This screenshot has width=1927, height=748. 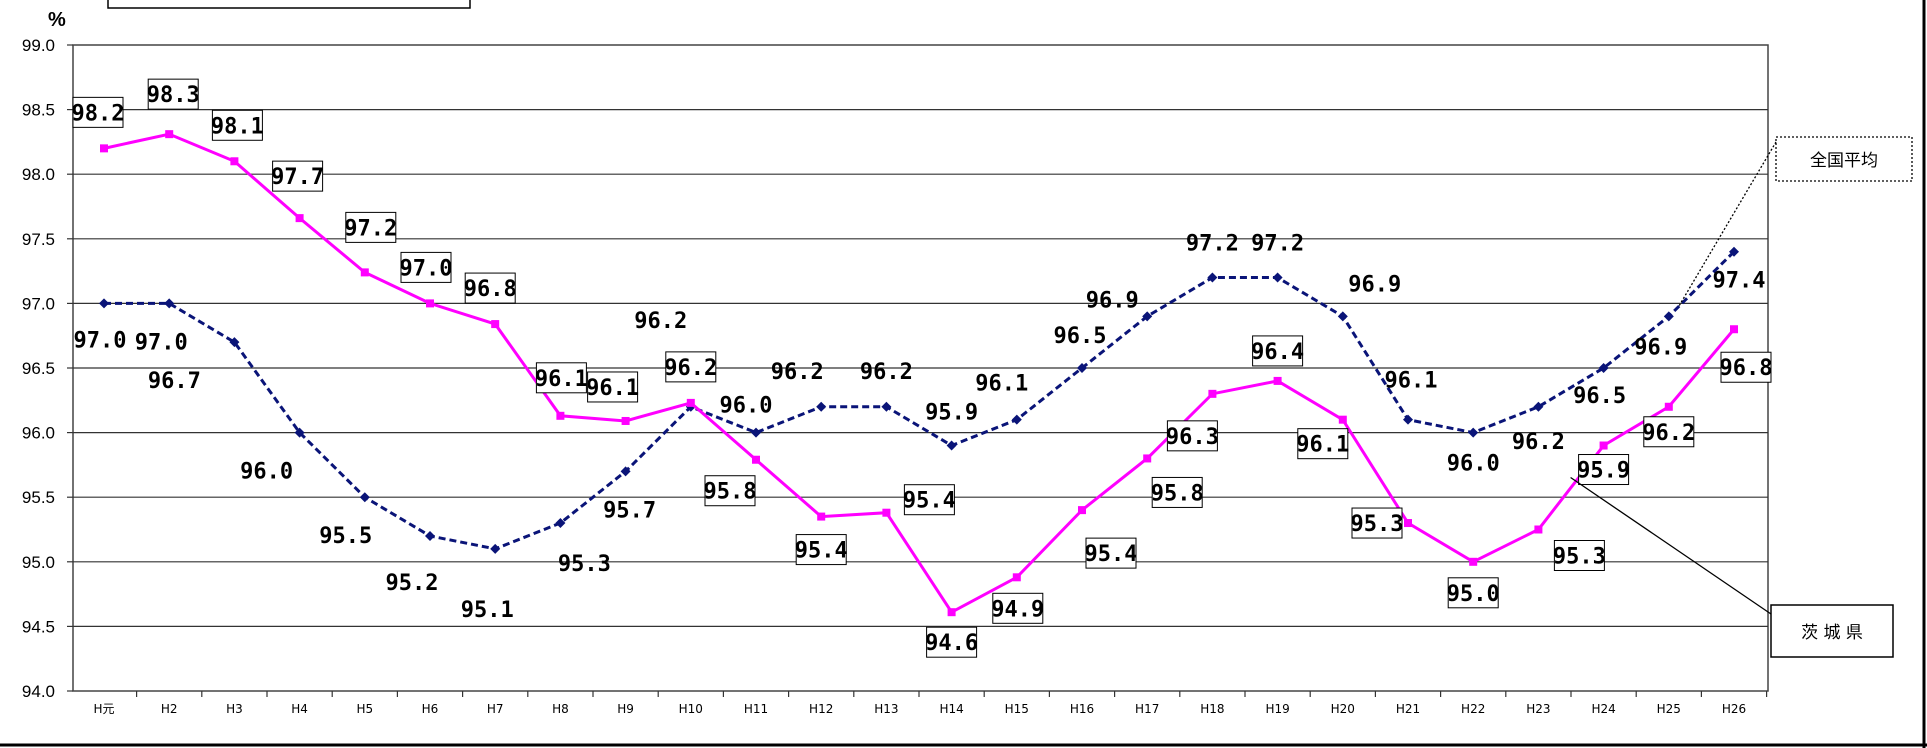 What do you see at coordinates (299, 709) in the screenshot?
I see `x-tick-label: H4` at bounding box center [299, 709].